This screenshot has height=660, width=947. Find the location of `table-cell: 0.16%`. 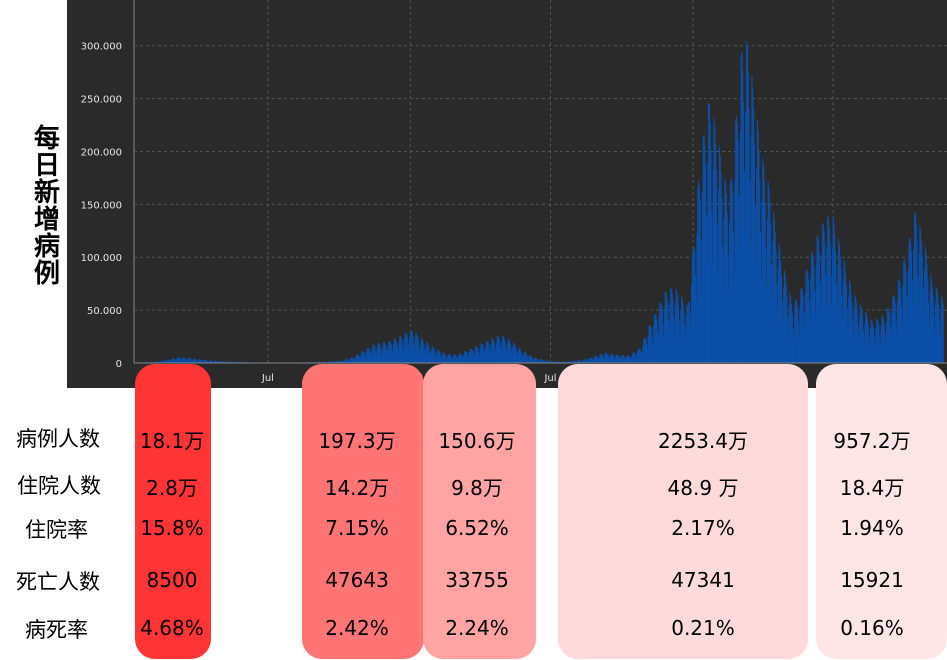

table-cell: 0.16% is located at coordinates (872, 628).